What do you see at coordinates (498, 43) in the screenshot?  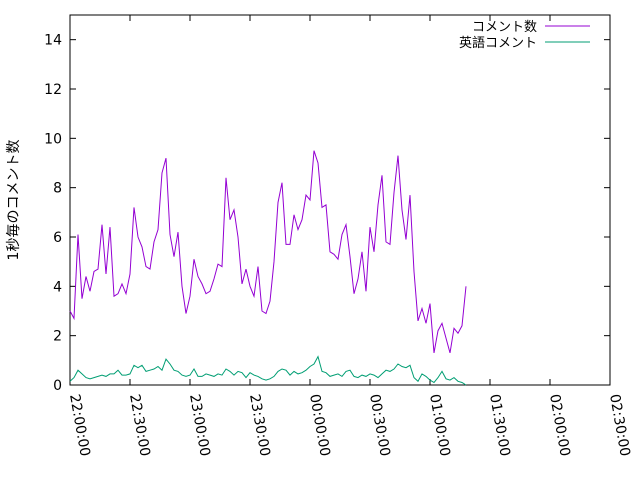 I see `legend-label: 英語コメント` at bounding box center [498, 43].